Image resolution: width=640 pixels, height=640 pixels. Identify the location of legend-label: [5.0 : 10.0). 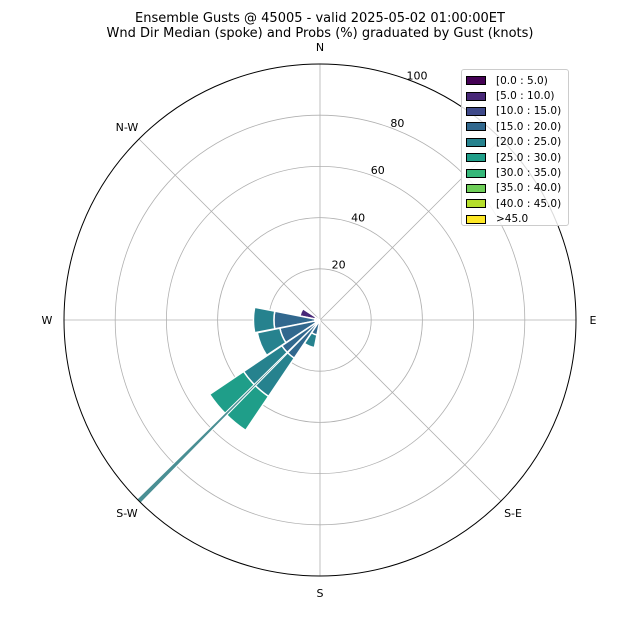
(525, 96).